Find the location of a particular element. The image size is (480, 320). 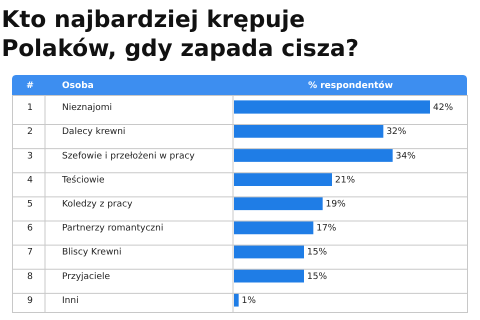

y-axis-title: Osoba is located at coordinates (78, 86).